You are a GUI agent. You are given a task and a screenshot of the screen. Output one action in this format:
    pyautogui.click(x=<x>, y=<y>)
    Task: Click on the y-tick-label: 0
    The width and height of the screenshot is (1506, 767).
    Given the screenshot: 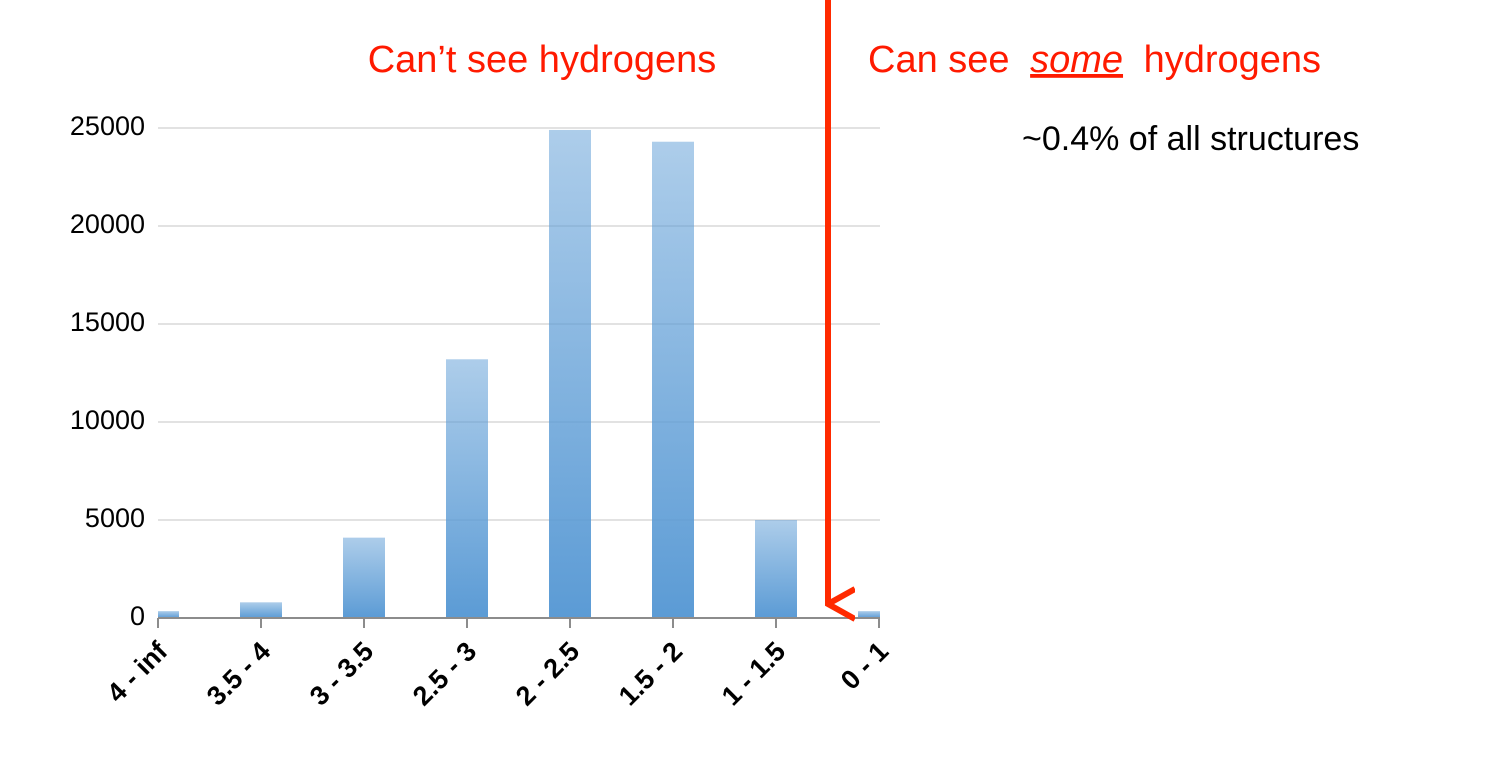 What is the action you would take?
    pyautogui.click(x=137, y=616)
    